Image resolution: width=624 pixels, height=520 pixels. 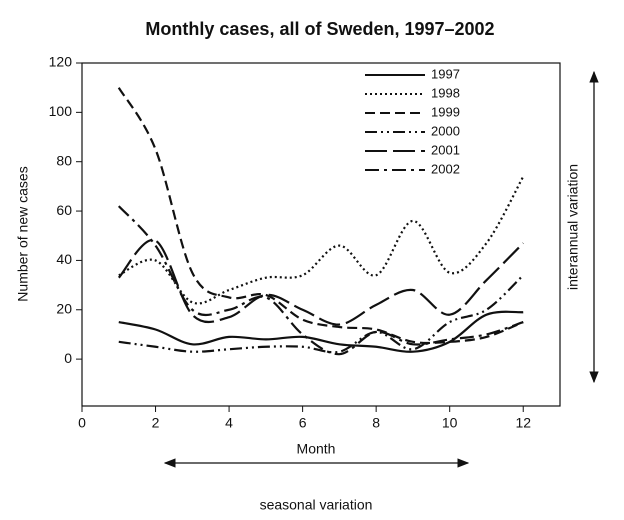 I want to click on y-axis-label: Number of new cases, so click(x=23, y=233).